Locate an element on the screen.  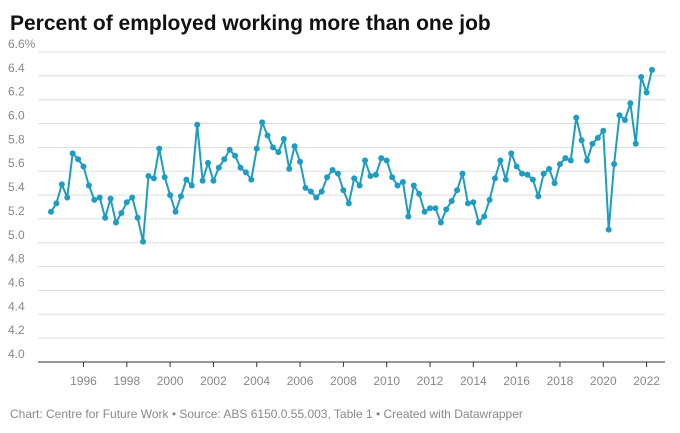
y-tick-label: 4.4 is located at coordinates (16, 306).